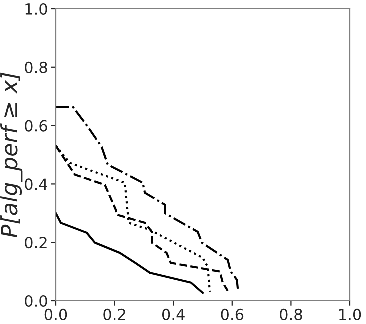 The width and height of the screenshot is (366, 324). I want to click on y-tick-label: 0.2, so click(36, 243).